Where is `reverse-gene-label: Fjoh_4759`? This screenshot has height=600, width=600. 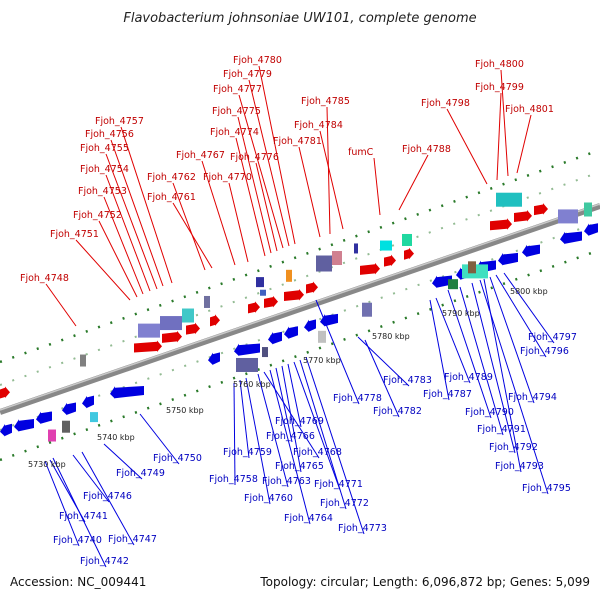
reverse-gene-label: Fjoh_4759 is located at coordinates (247, 452).